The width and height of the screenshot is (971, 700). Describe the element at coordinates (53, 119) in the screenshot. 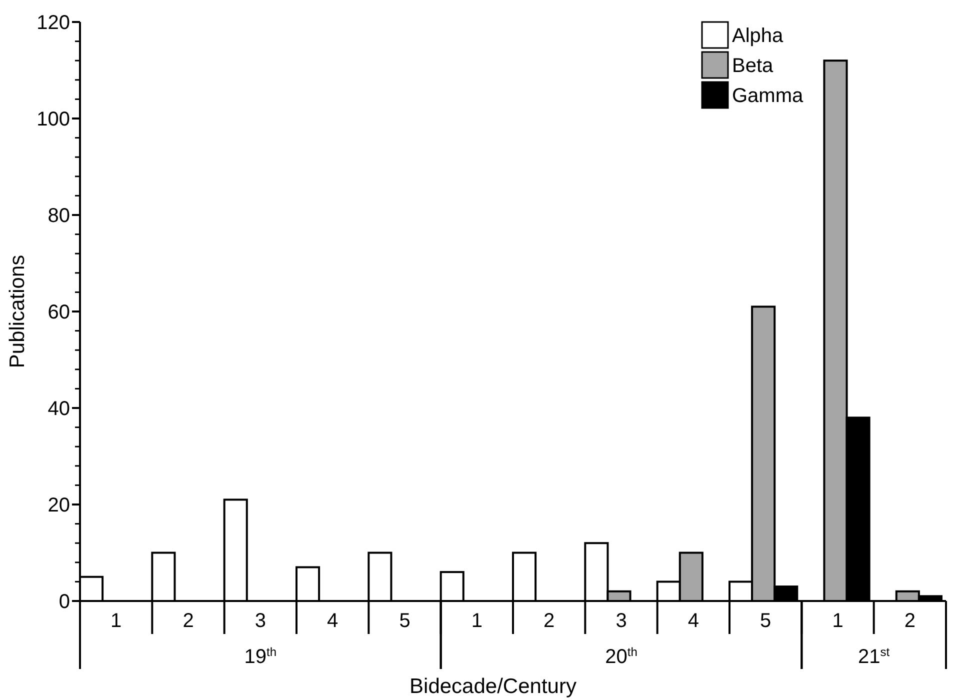

I see `y-tick-label: 100` at that location.